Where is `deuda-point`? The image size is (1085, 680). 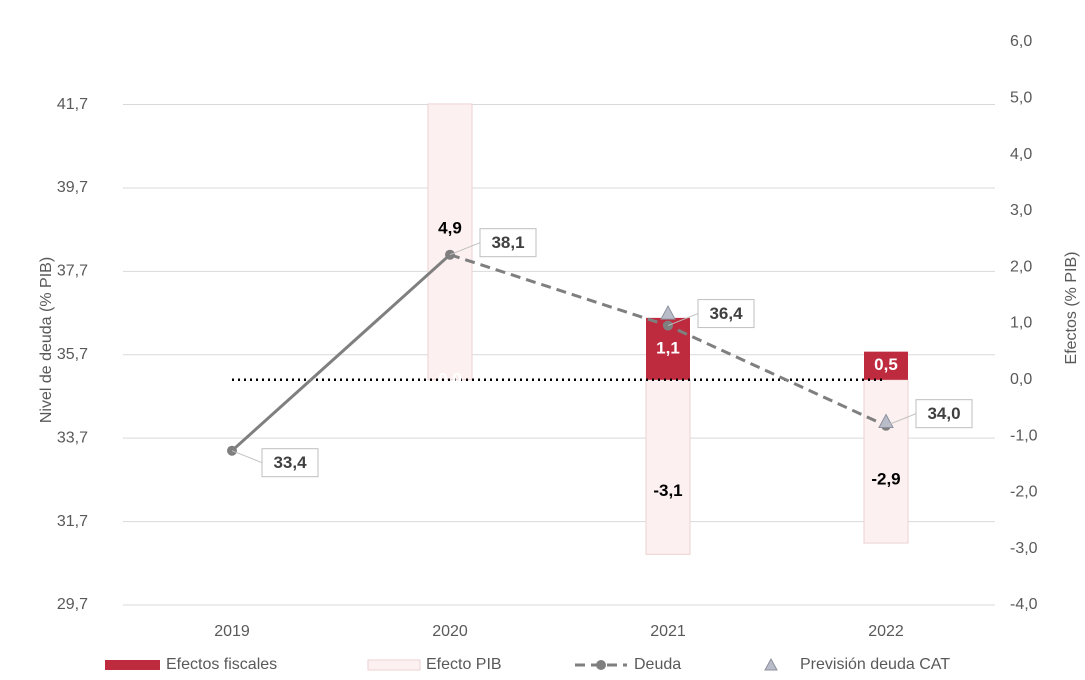
deuda-point is located at coordinates (450, 254).